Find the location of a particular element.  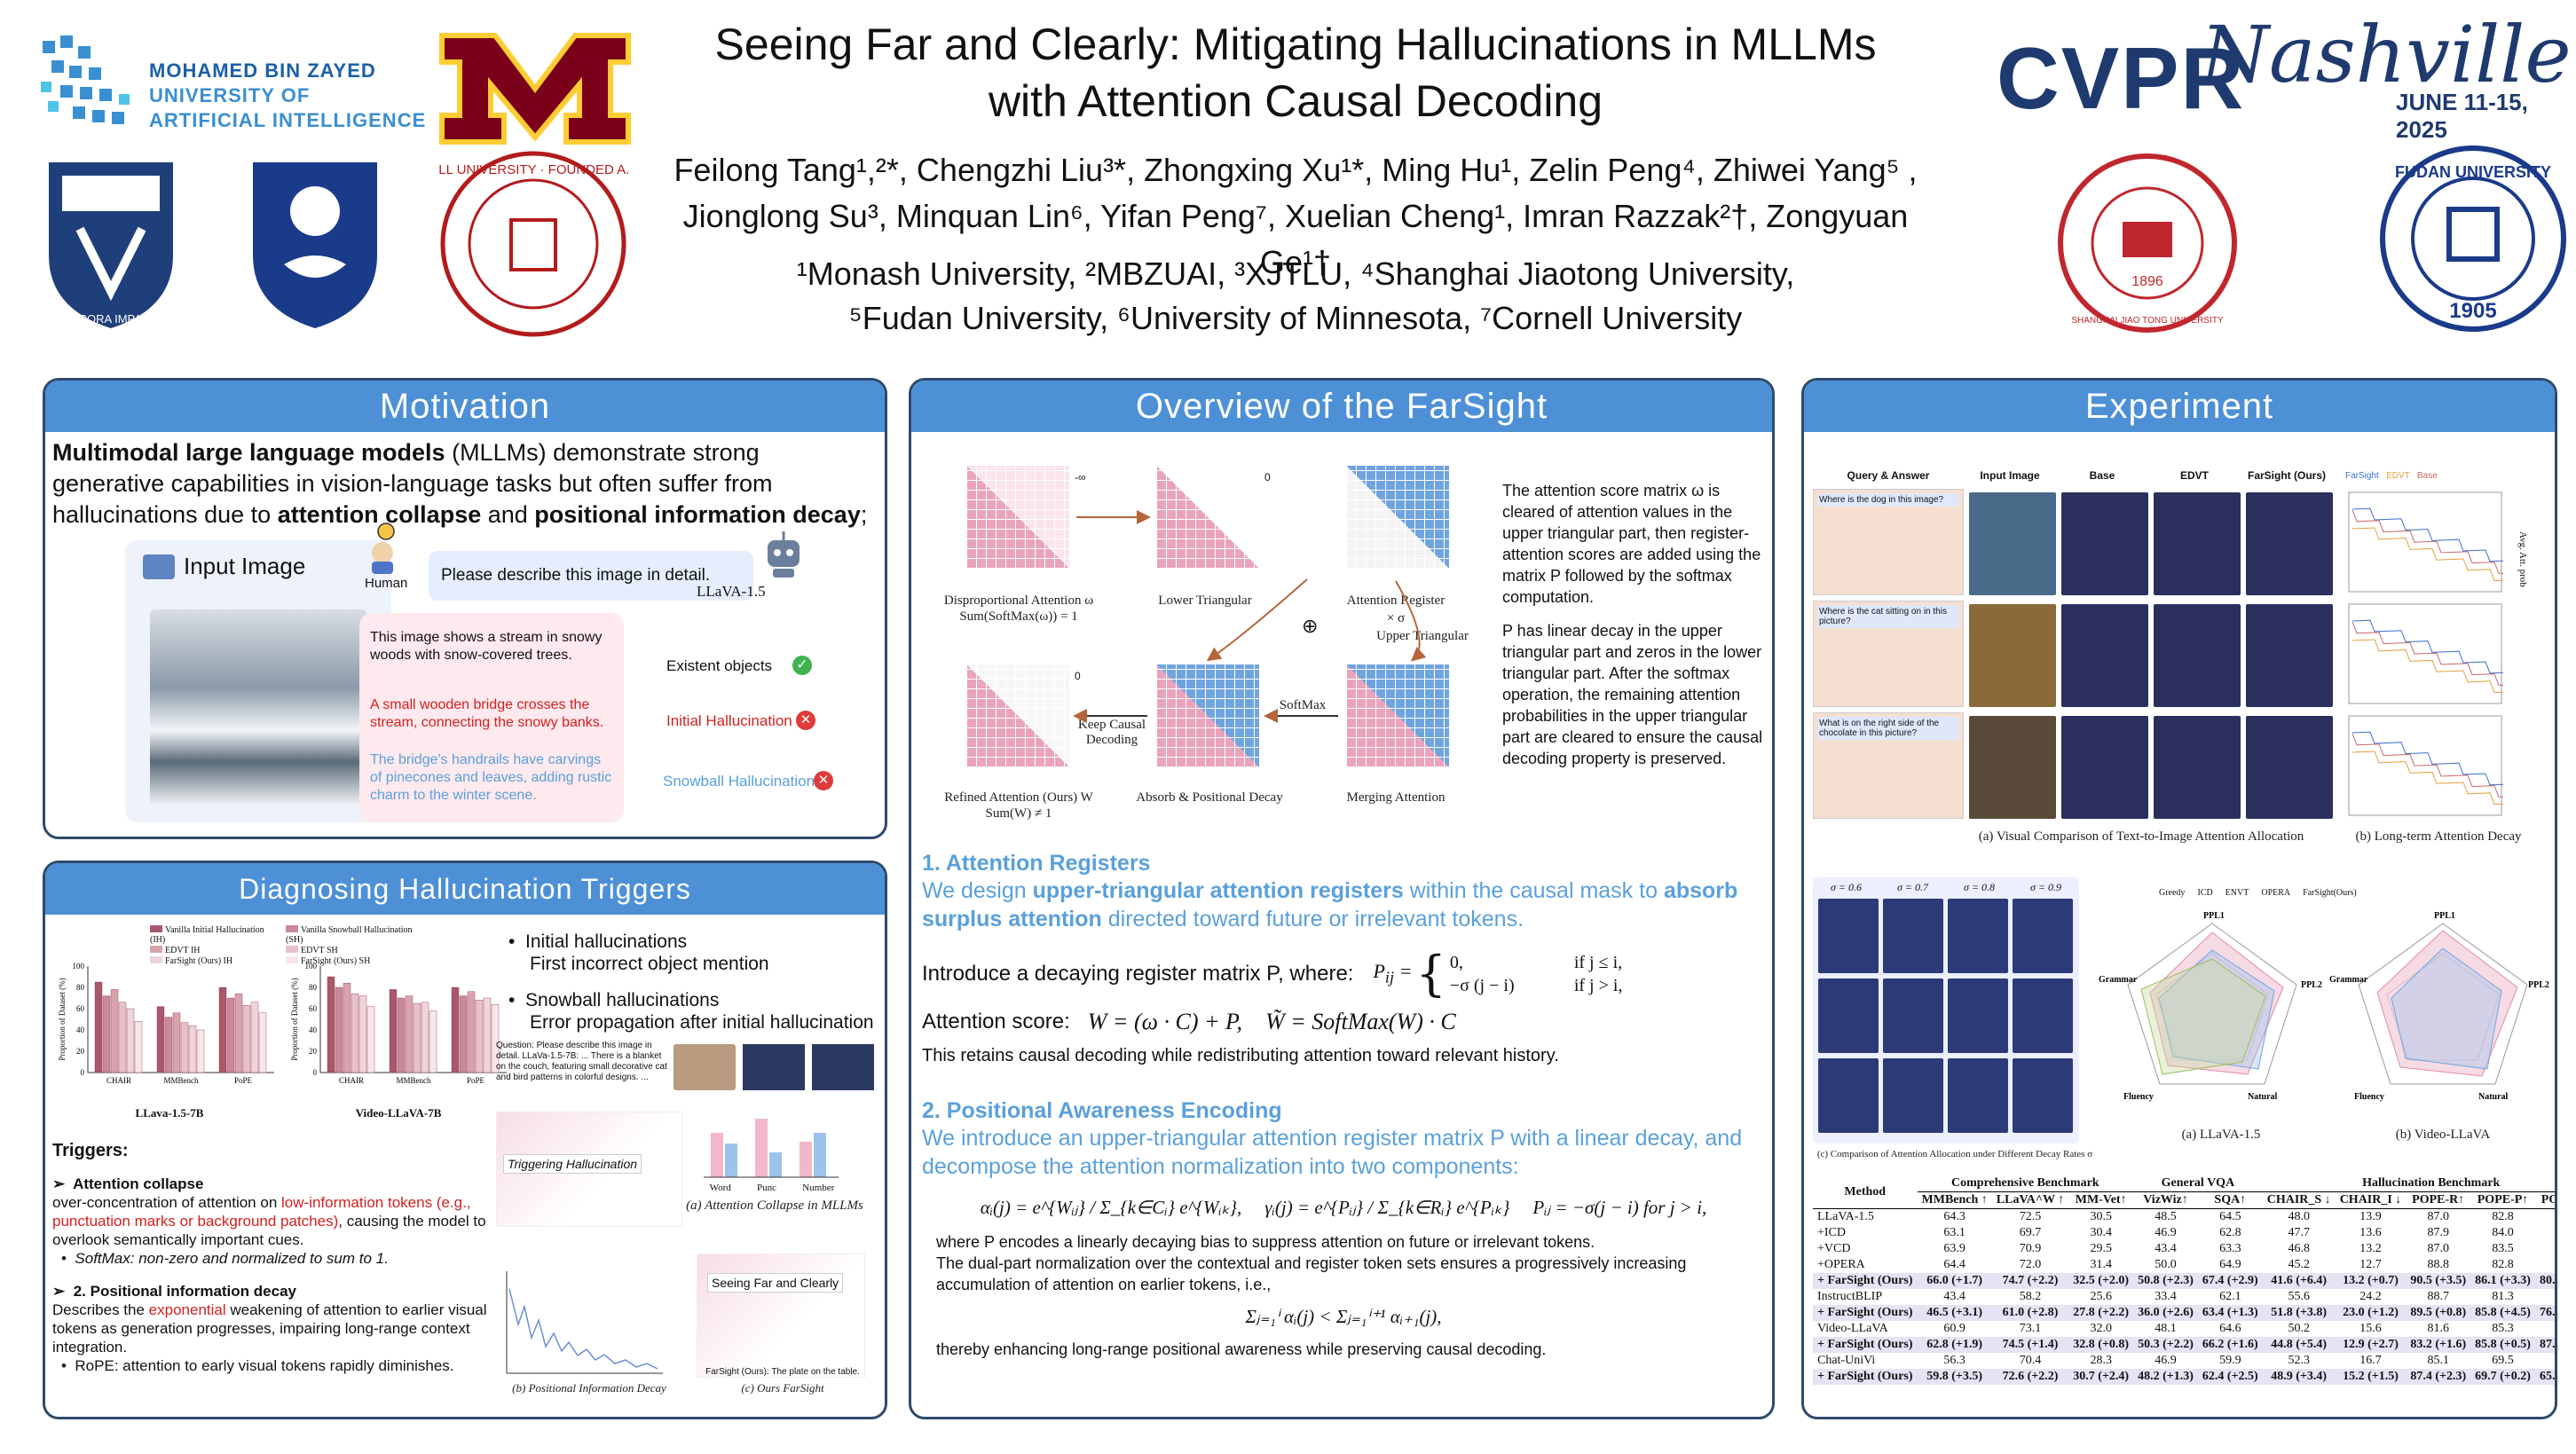

table-cell: 64.9 is located at coordinates (2230, 1265).